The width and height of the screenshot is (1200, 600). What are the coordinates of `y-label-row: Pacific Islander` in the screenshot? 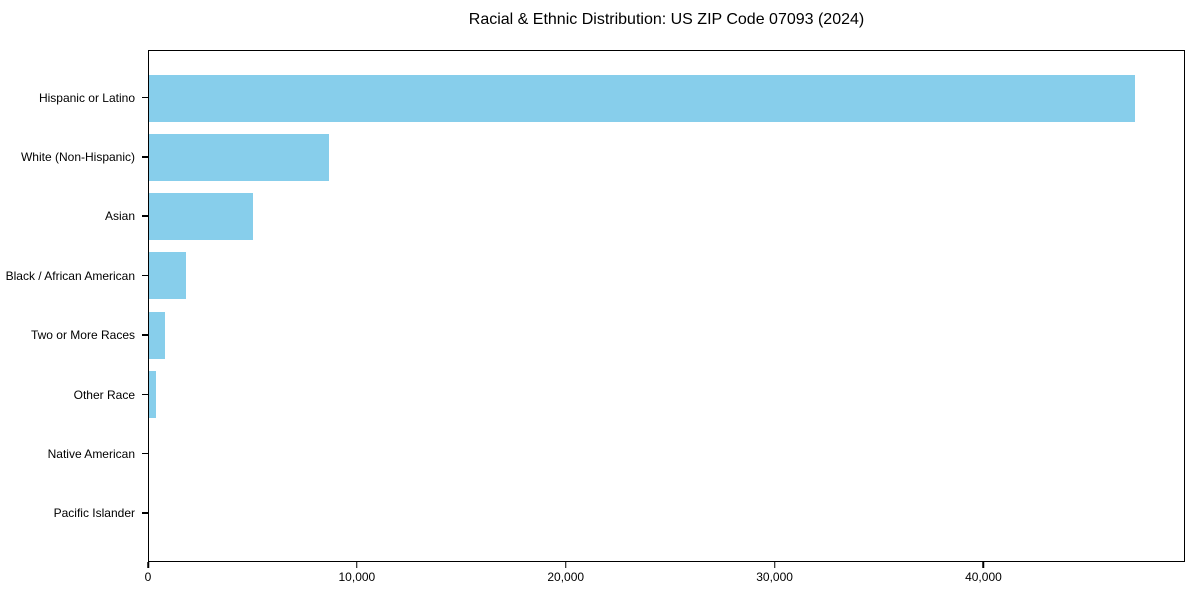 It's located at (74, 513).